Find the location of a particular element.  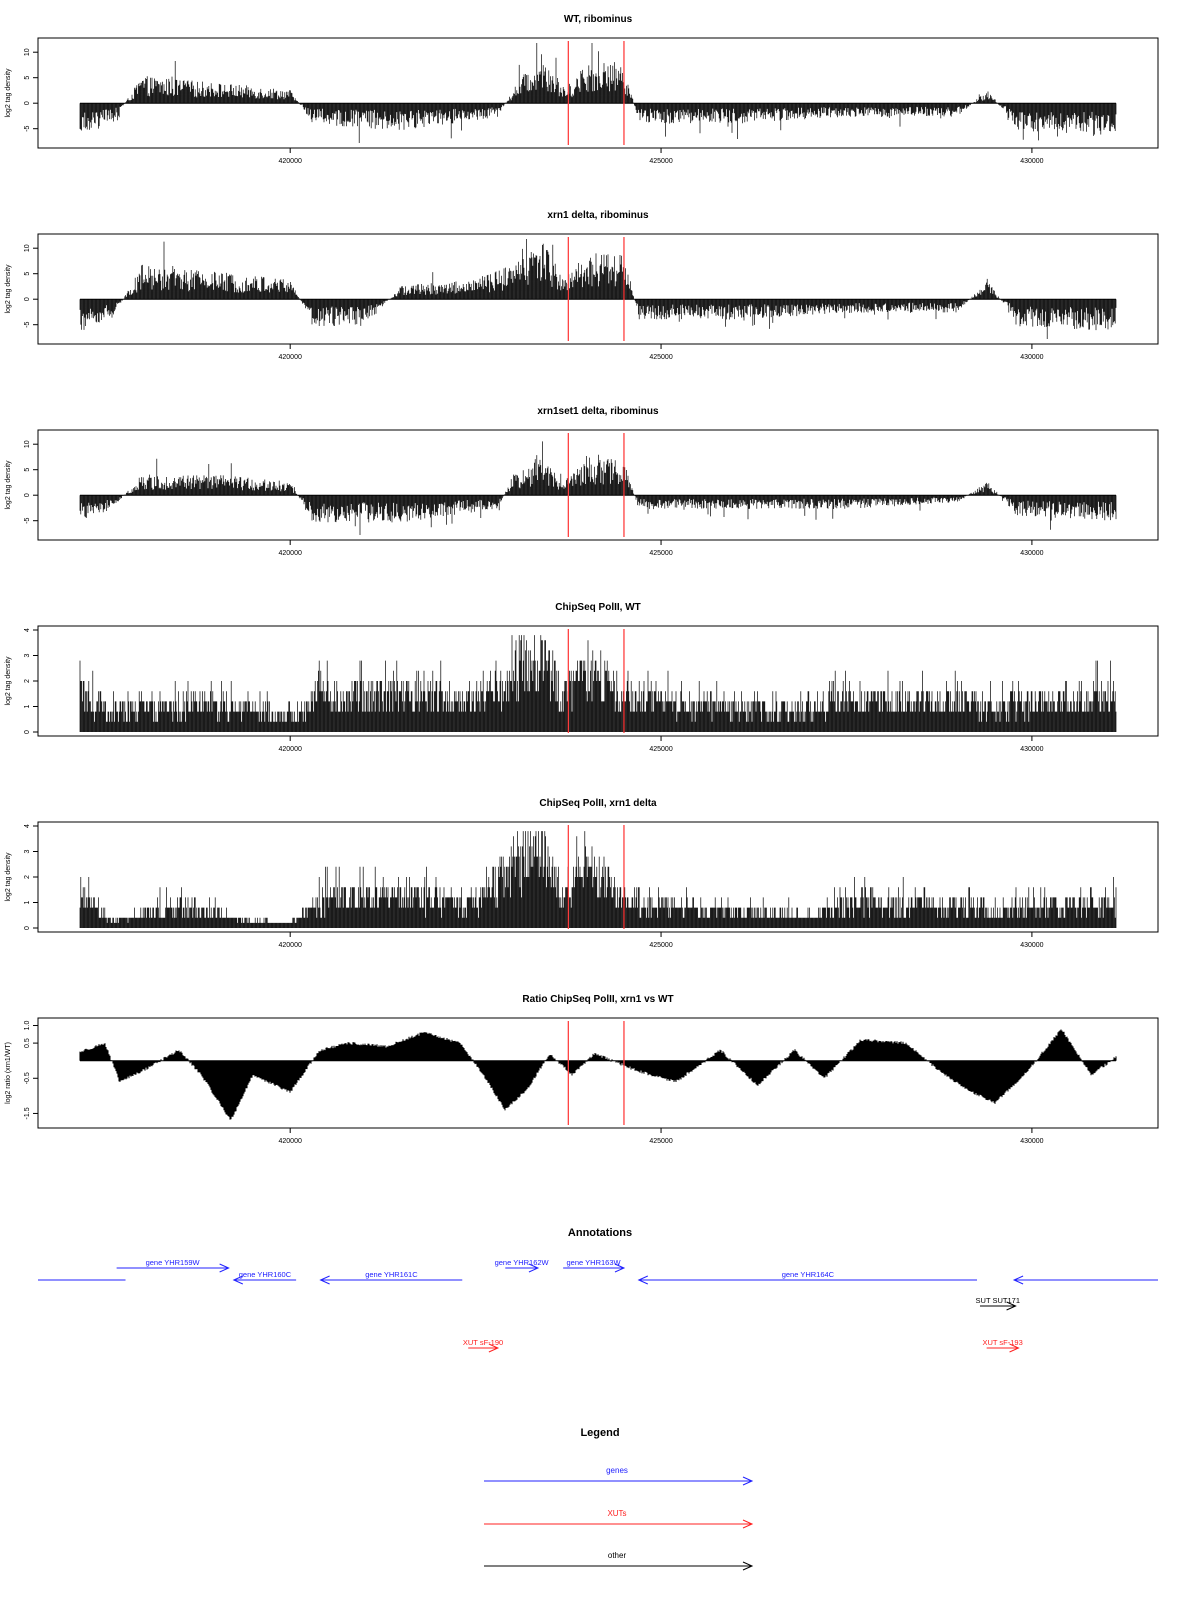

feature-label: XUT sF-193 is located at coordinates (1002, 1342).